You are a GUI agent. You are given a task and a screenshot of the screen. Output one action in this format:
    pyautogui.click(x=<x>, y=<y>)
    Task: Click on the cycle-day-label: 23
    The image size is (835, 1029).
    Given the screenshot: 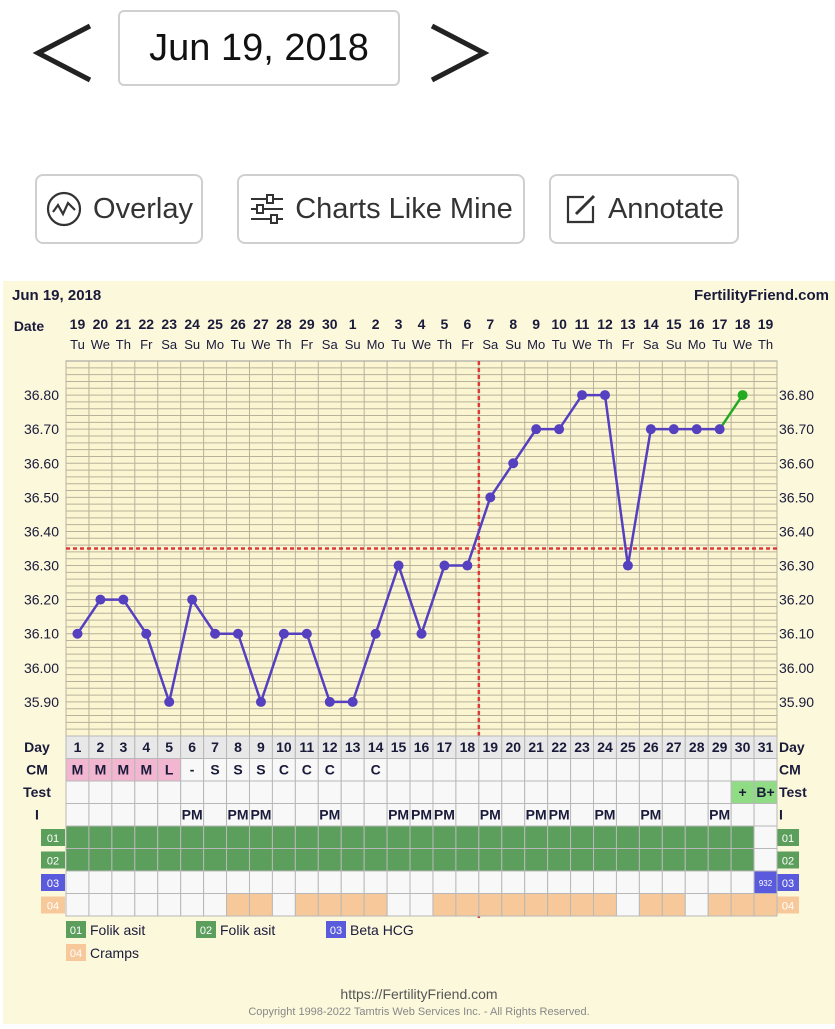 What is the action you would take?
    pyautogui.click(x=582, y=747)
    